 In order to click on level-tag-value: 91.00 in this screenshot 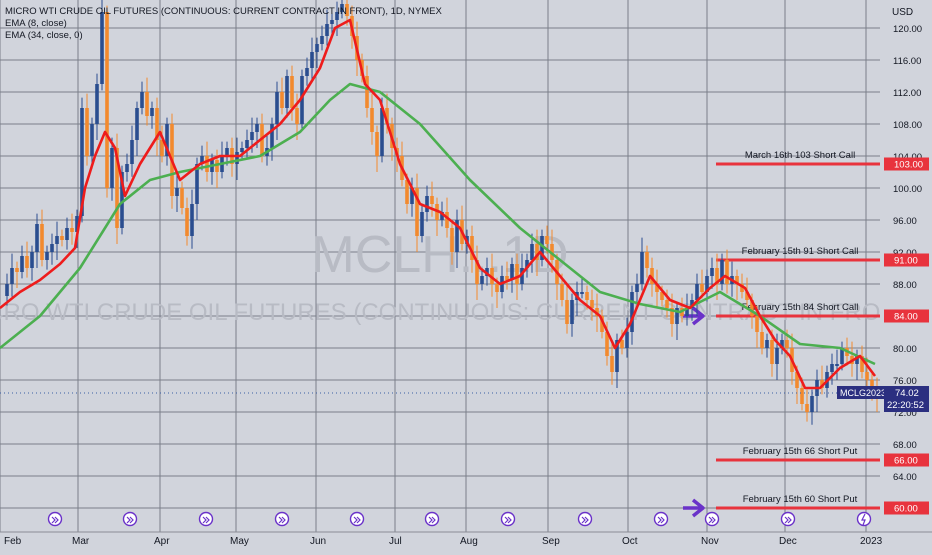, I will do `click(906, 261)`.